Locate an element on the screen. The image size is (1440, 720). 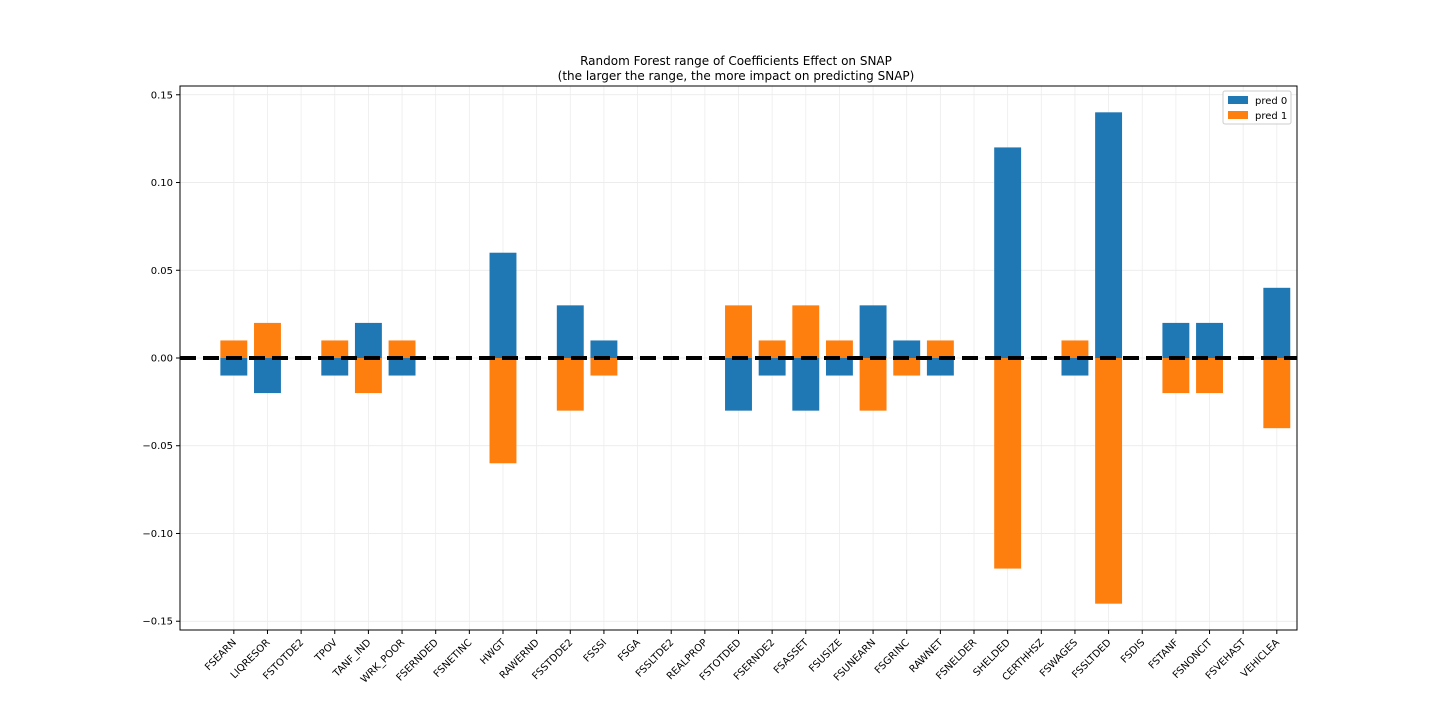
x-tick-label-fsssi: FSSSI is located at coordinates (595, 650).